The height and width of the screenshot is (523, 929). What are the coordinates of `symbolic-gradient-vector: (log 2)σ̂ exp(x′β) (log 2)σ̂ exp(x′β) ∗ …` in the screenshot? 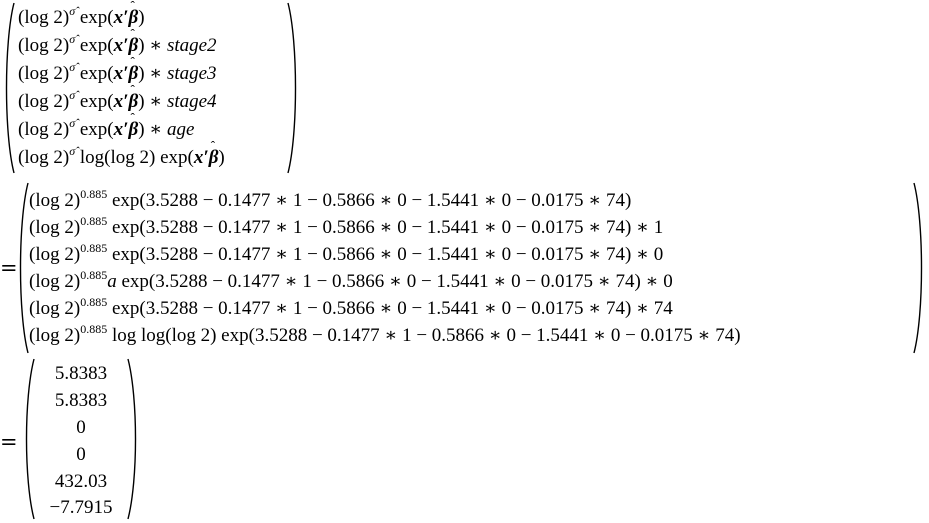 It's located at (151, 87).